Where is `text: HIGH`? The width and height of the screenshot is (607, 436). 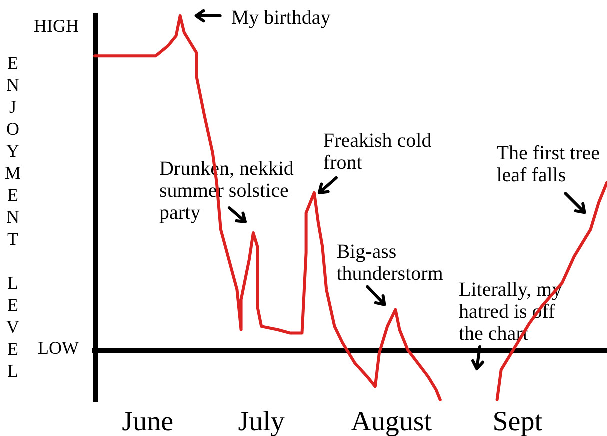 text: HIGH is located at coordinates (56, 26).